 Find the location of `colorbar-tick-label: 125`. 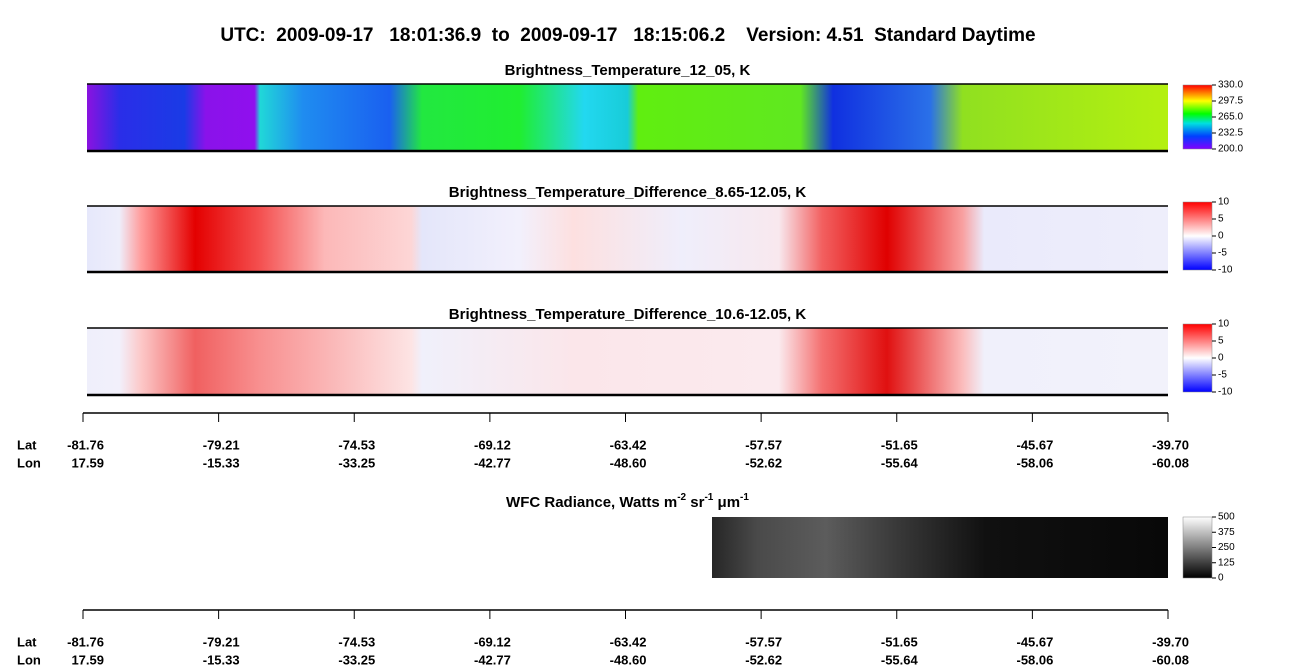

colorbar-tick-label: 125 is located at coordinates (1226, 562).